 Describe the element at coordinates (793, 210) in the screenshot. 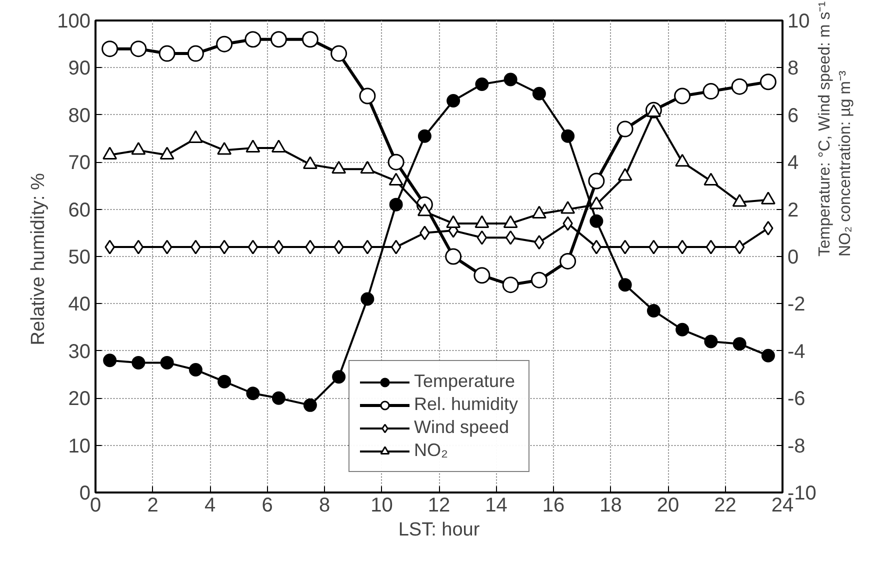

I see `y2-tick-label: 2` at that location.